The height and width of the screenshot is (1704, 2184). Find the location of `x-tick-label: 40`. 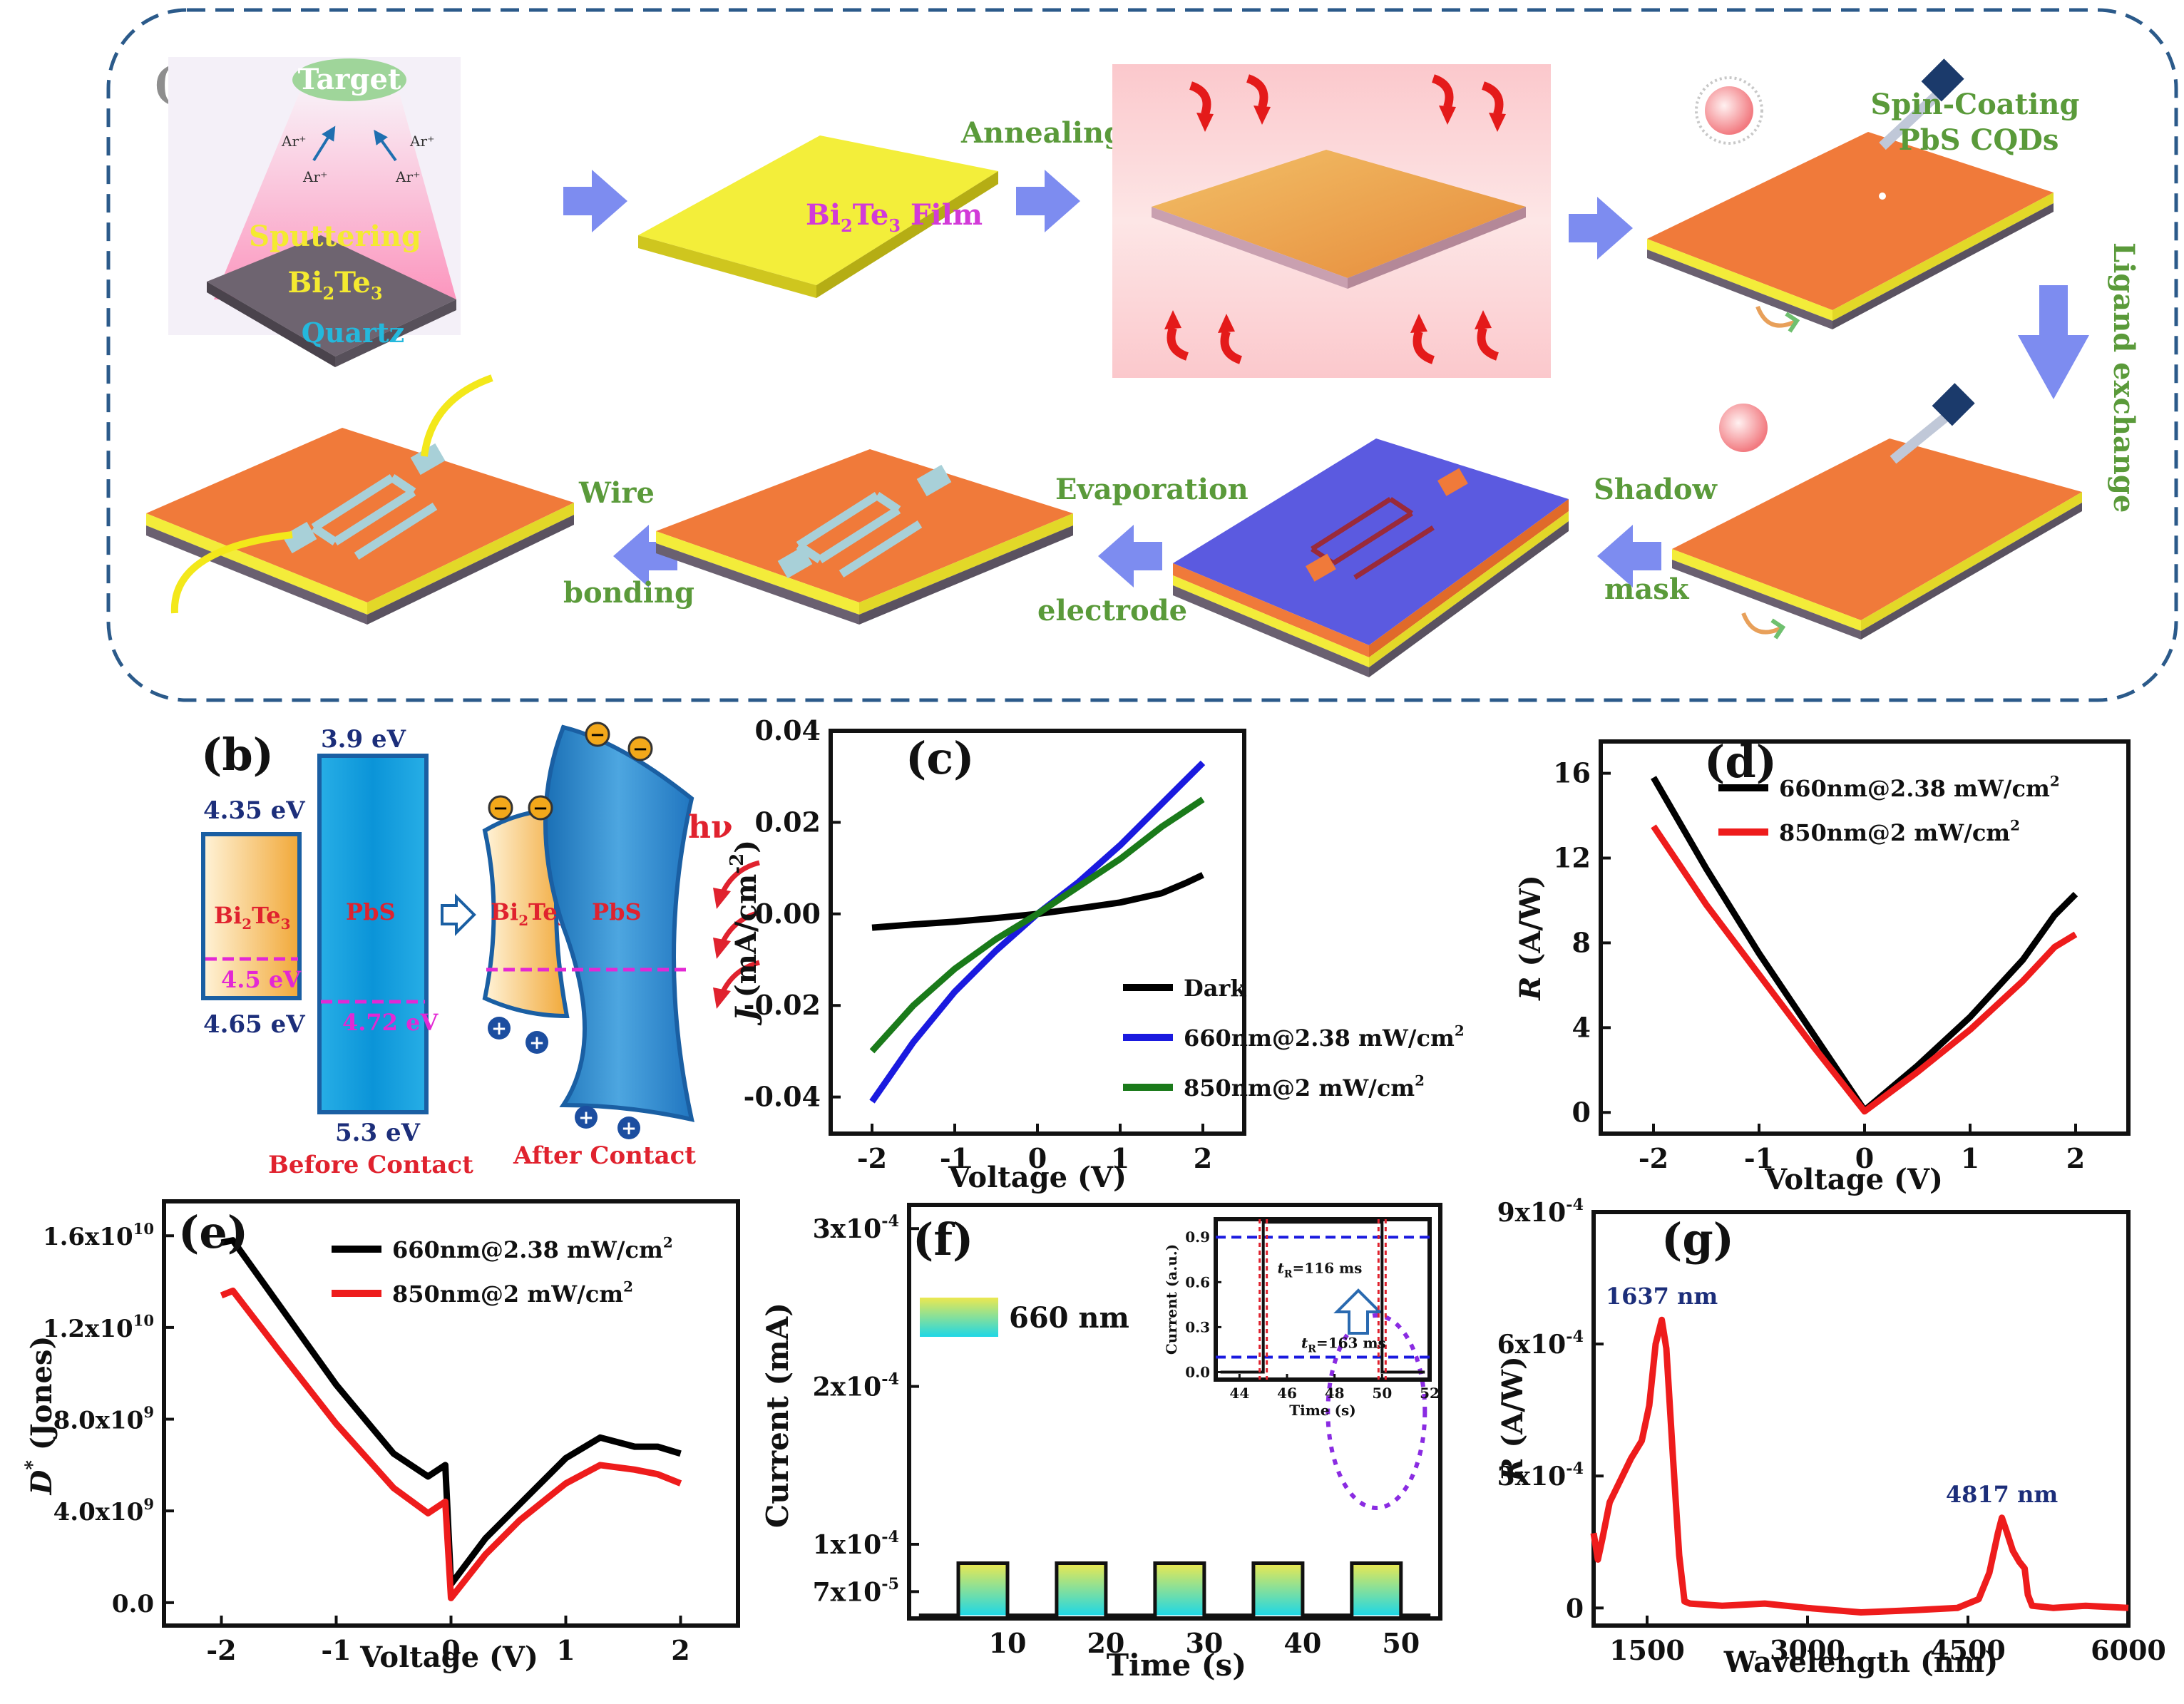

x-tick-label: 40 is located at coordinates (1302, 1643).